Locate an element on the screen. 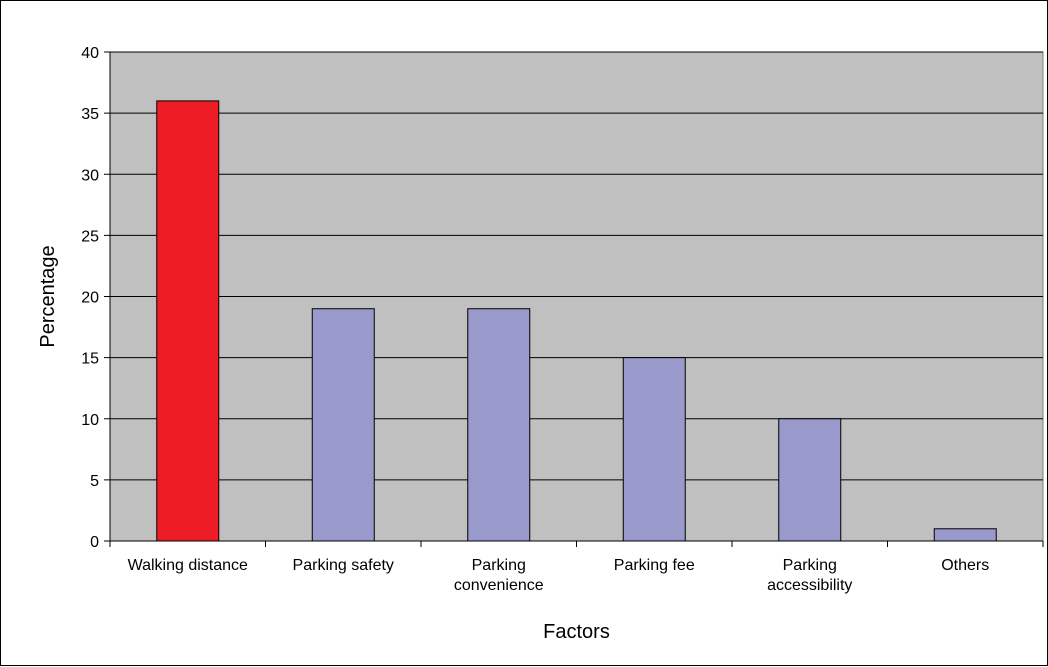  y-axis: 0 5 10 15 20 25 30 35 40 is located at coordinates (96, 298).